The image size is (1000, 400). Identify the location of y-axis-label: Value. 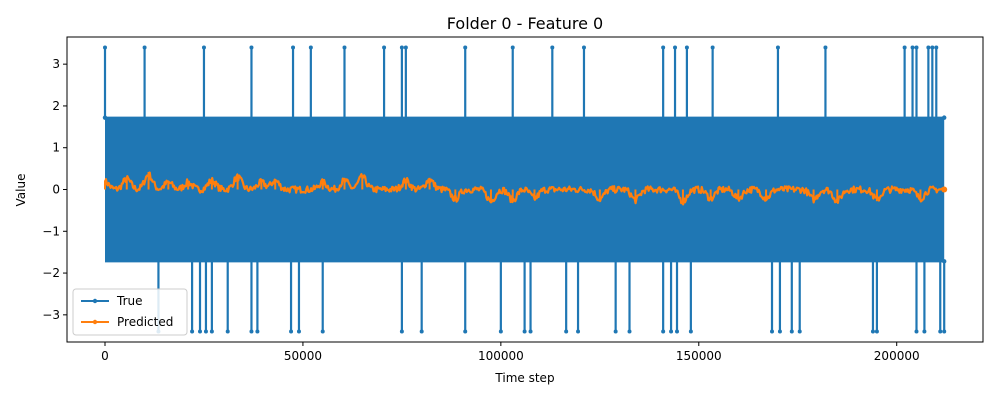
(21, 190).